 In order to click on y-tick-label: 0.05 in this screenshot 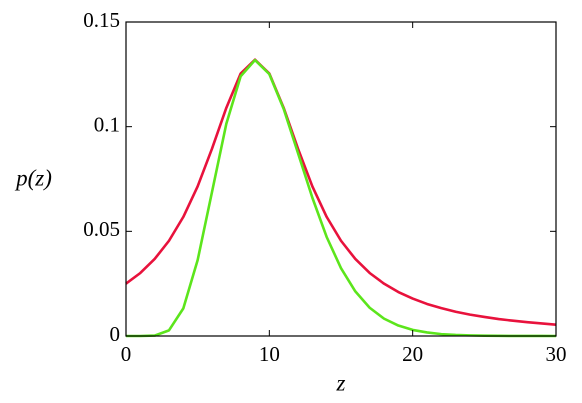, I will do `click(101, 229)`.